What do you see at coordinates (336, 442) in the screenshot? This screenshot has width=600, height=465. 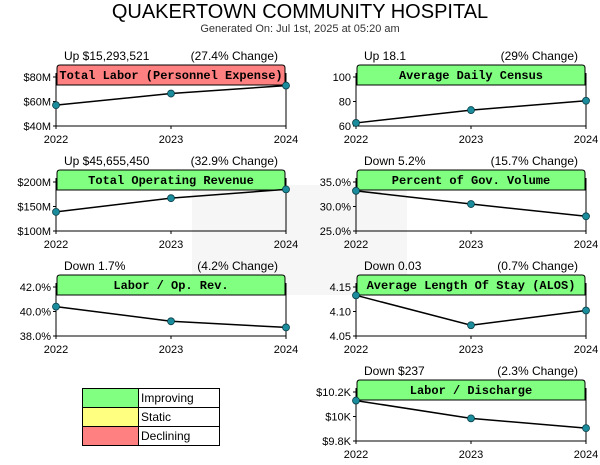 I see `y-tick-label: $9.8K` at bounding box center [336, 442].